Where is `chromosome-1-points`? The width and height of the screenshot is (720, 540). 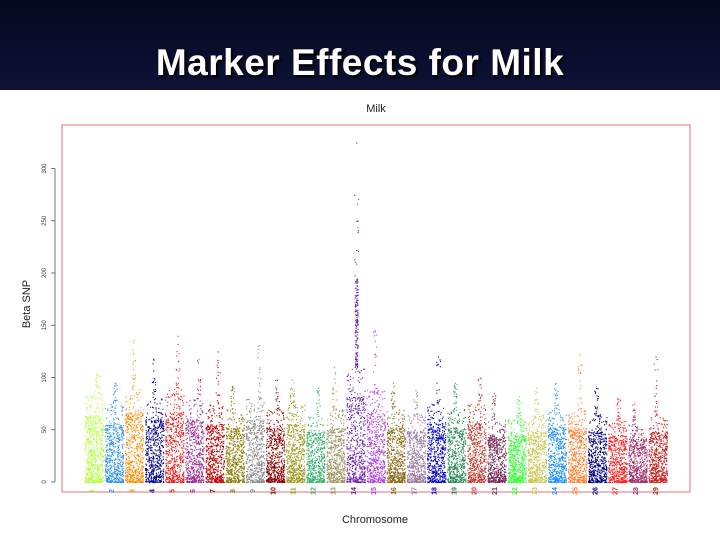
chromosome-1-points is located at coordinates (94, 428).